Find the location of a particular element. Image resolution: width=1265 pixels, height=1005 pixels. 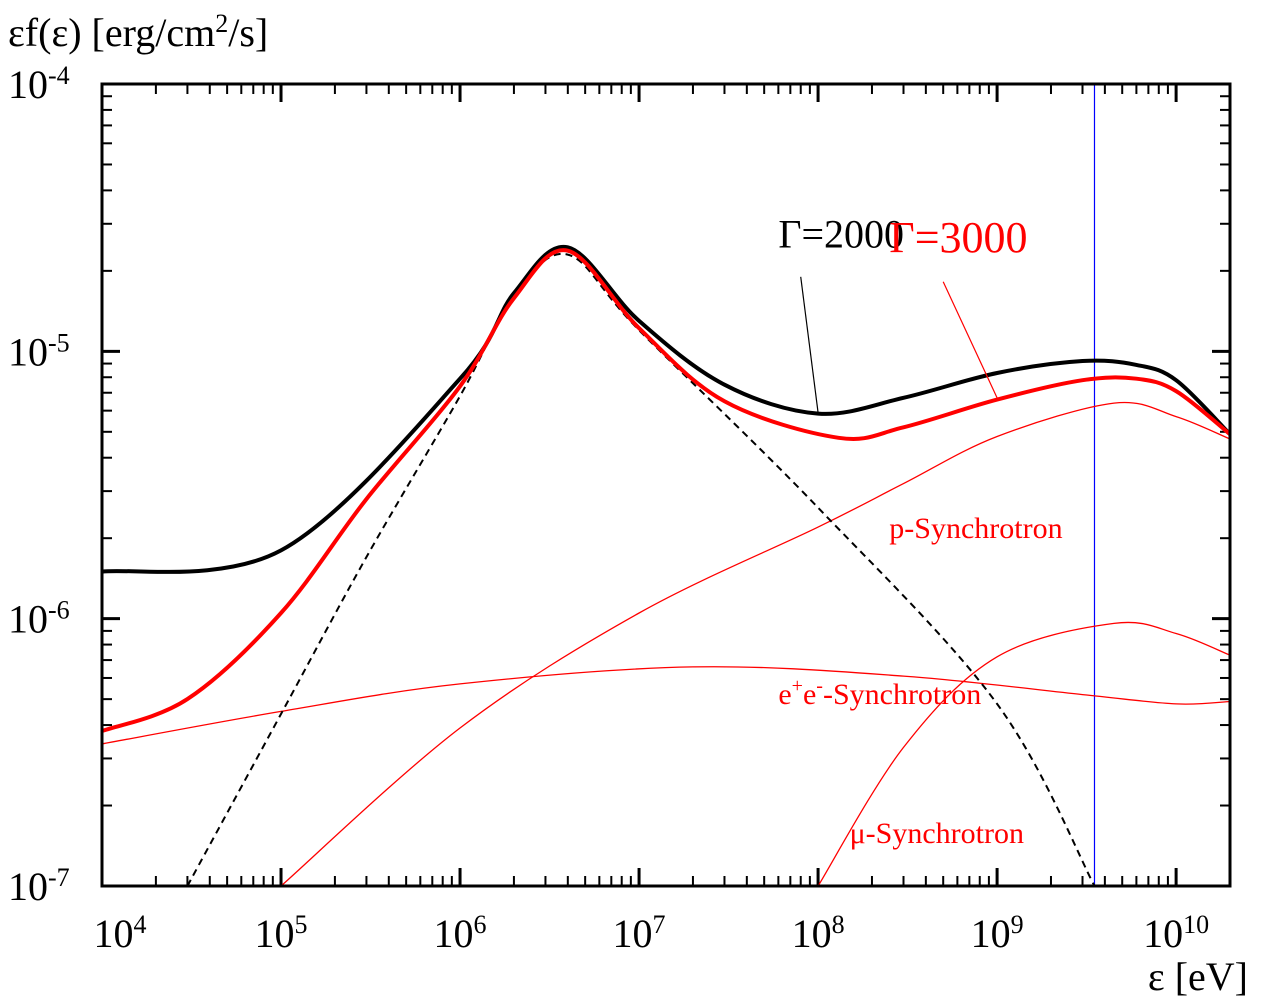

annotation-psyn: p-Synchrotron is located at coordinates (975, 528).